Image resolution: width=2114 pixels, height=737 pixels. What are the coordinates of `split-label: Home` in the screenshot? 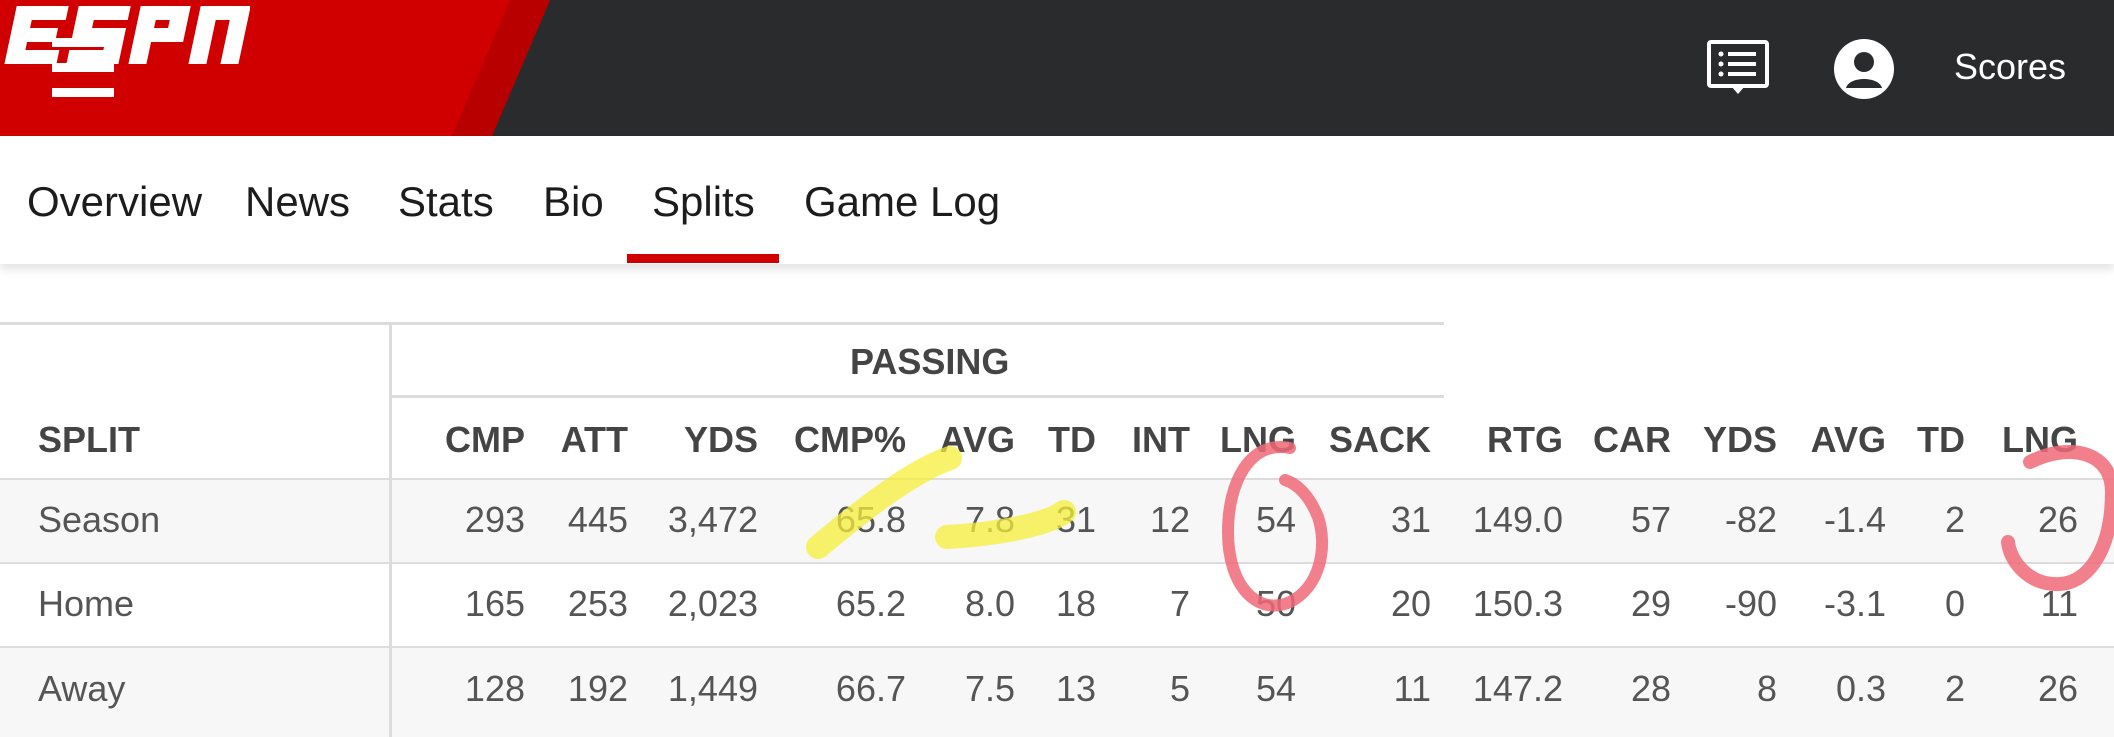 It's located at (86, 603).